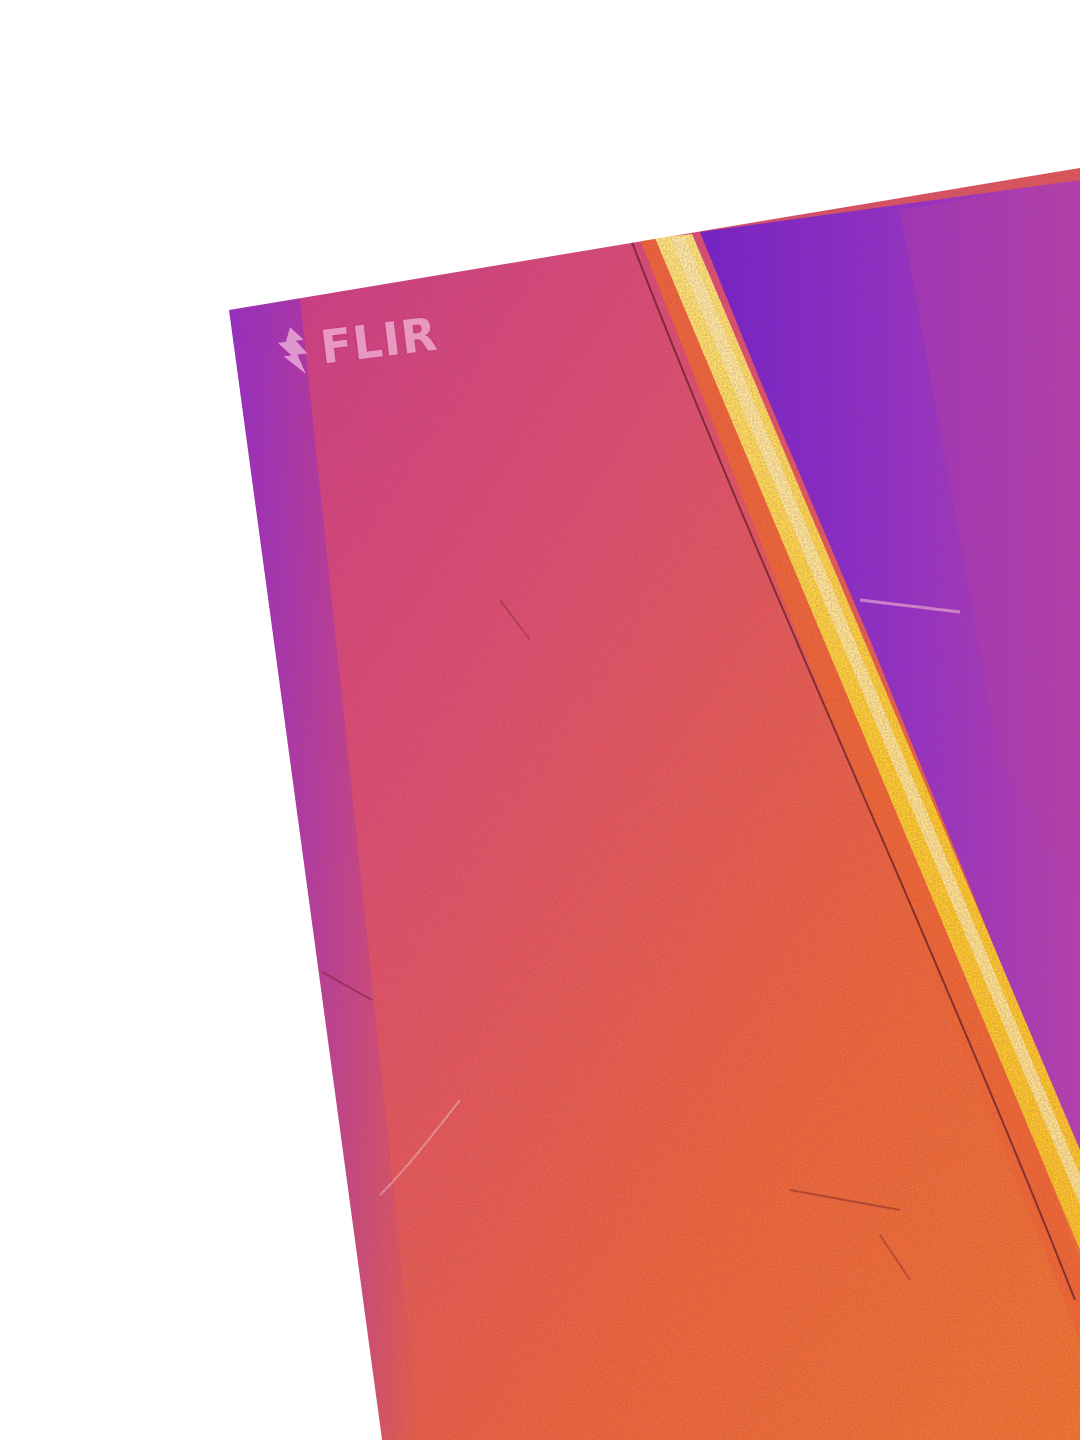 Image resolution: width=1080 pixels, height=1440 pixels. I want to click on flir-watermark: FLIR, so click(354, 343).